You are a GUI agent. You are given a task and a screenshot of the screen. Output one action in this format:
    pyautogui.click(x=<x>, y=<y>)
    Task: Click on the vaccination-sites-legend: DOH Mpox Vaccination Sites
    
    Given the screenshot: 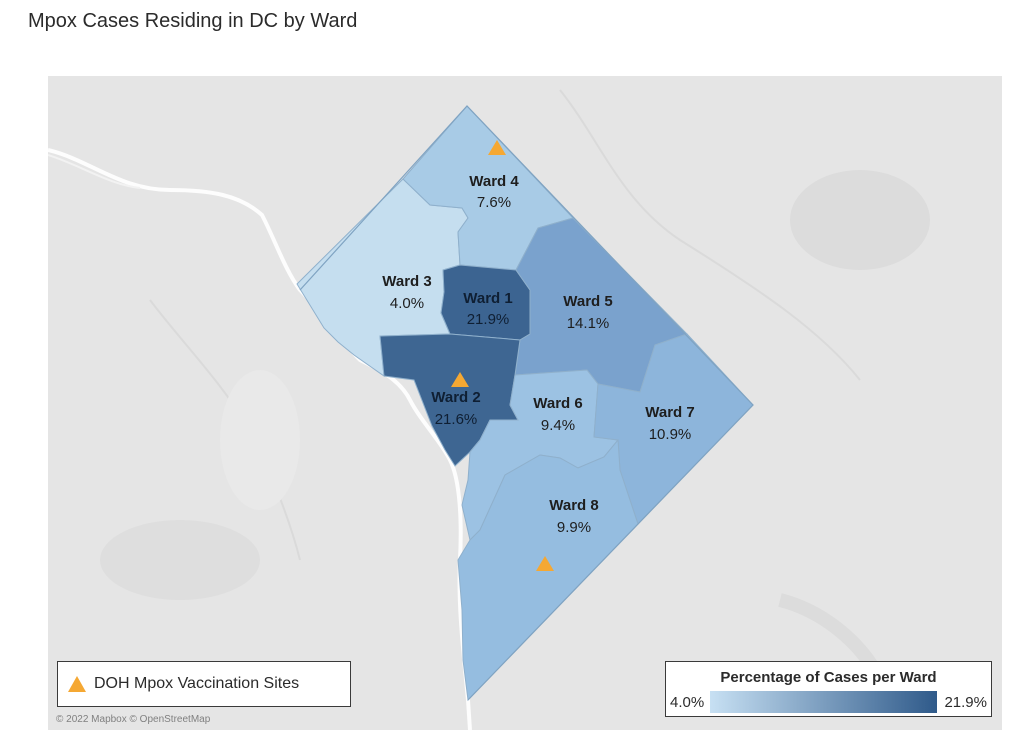 What is the action you would take?
    pyautogui.click(x=204, y=684)
    